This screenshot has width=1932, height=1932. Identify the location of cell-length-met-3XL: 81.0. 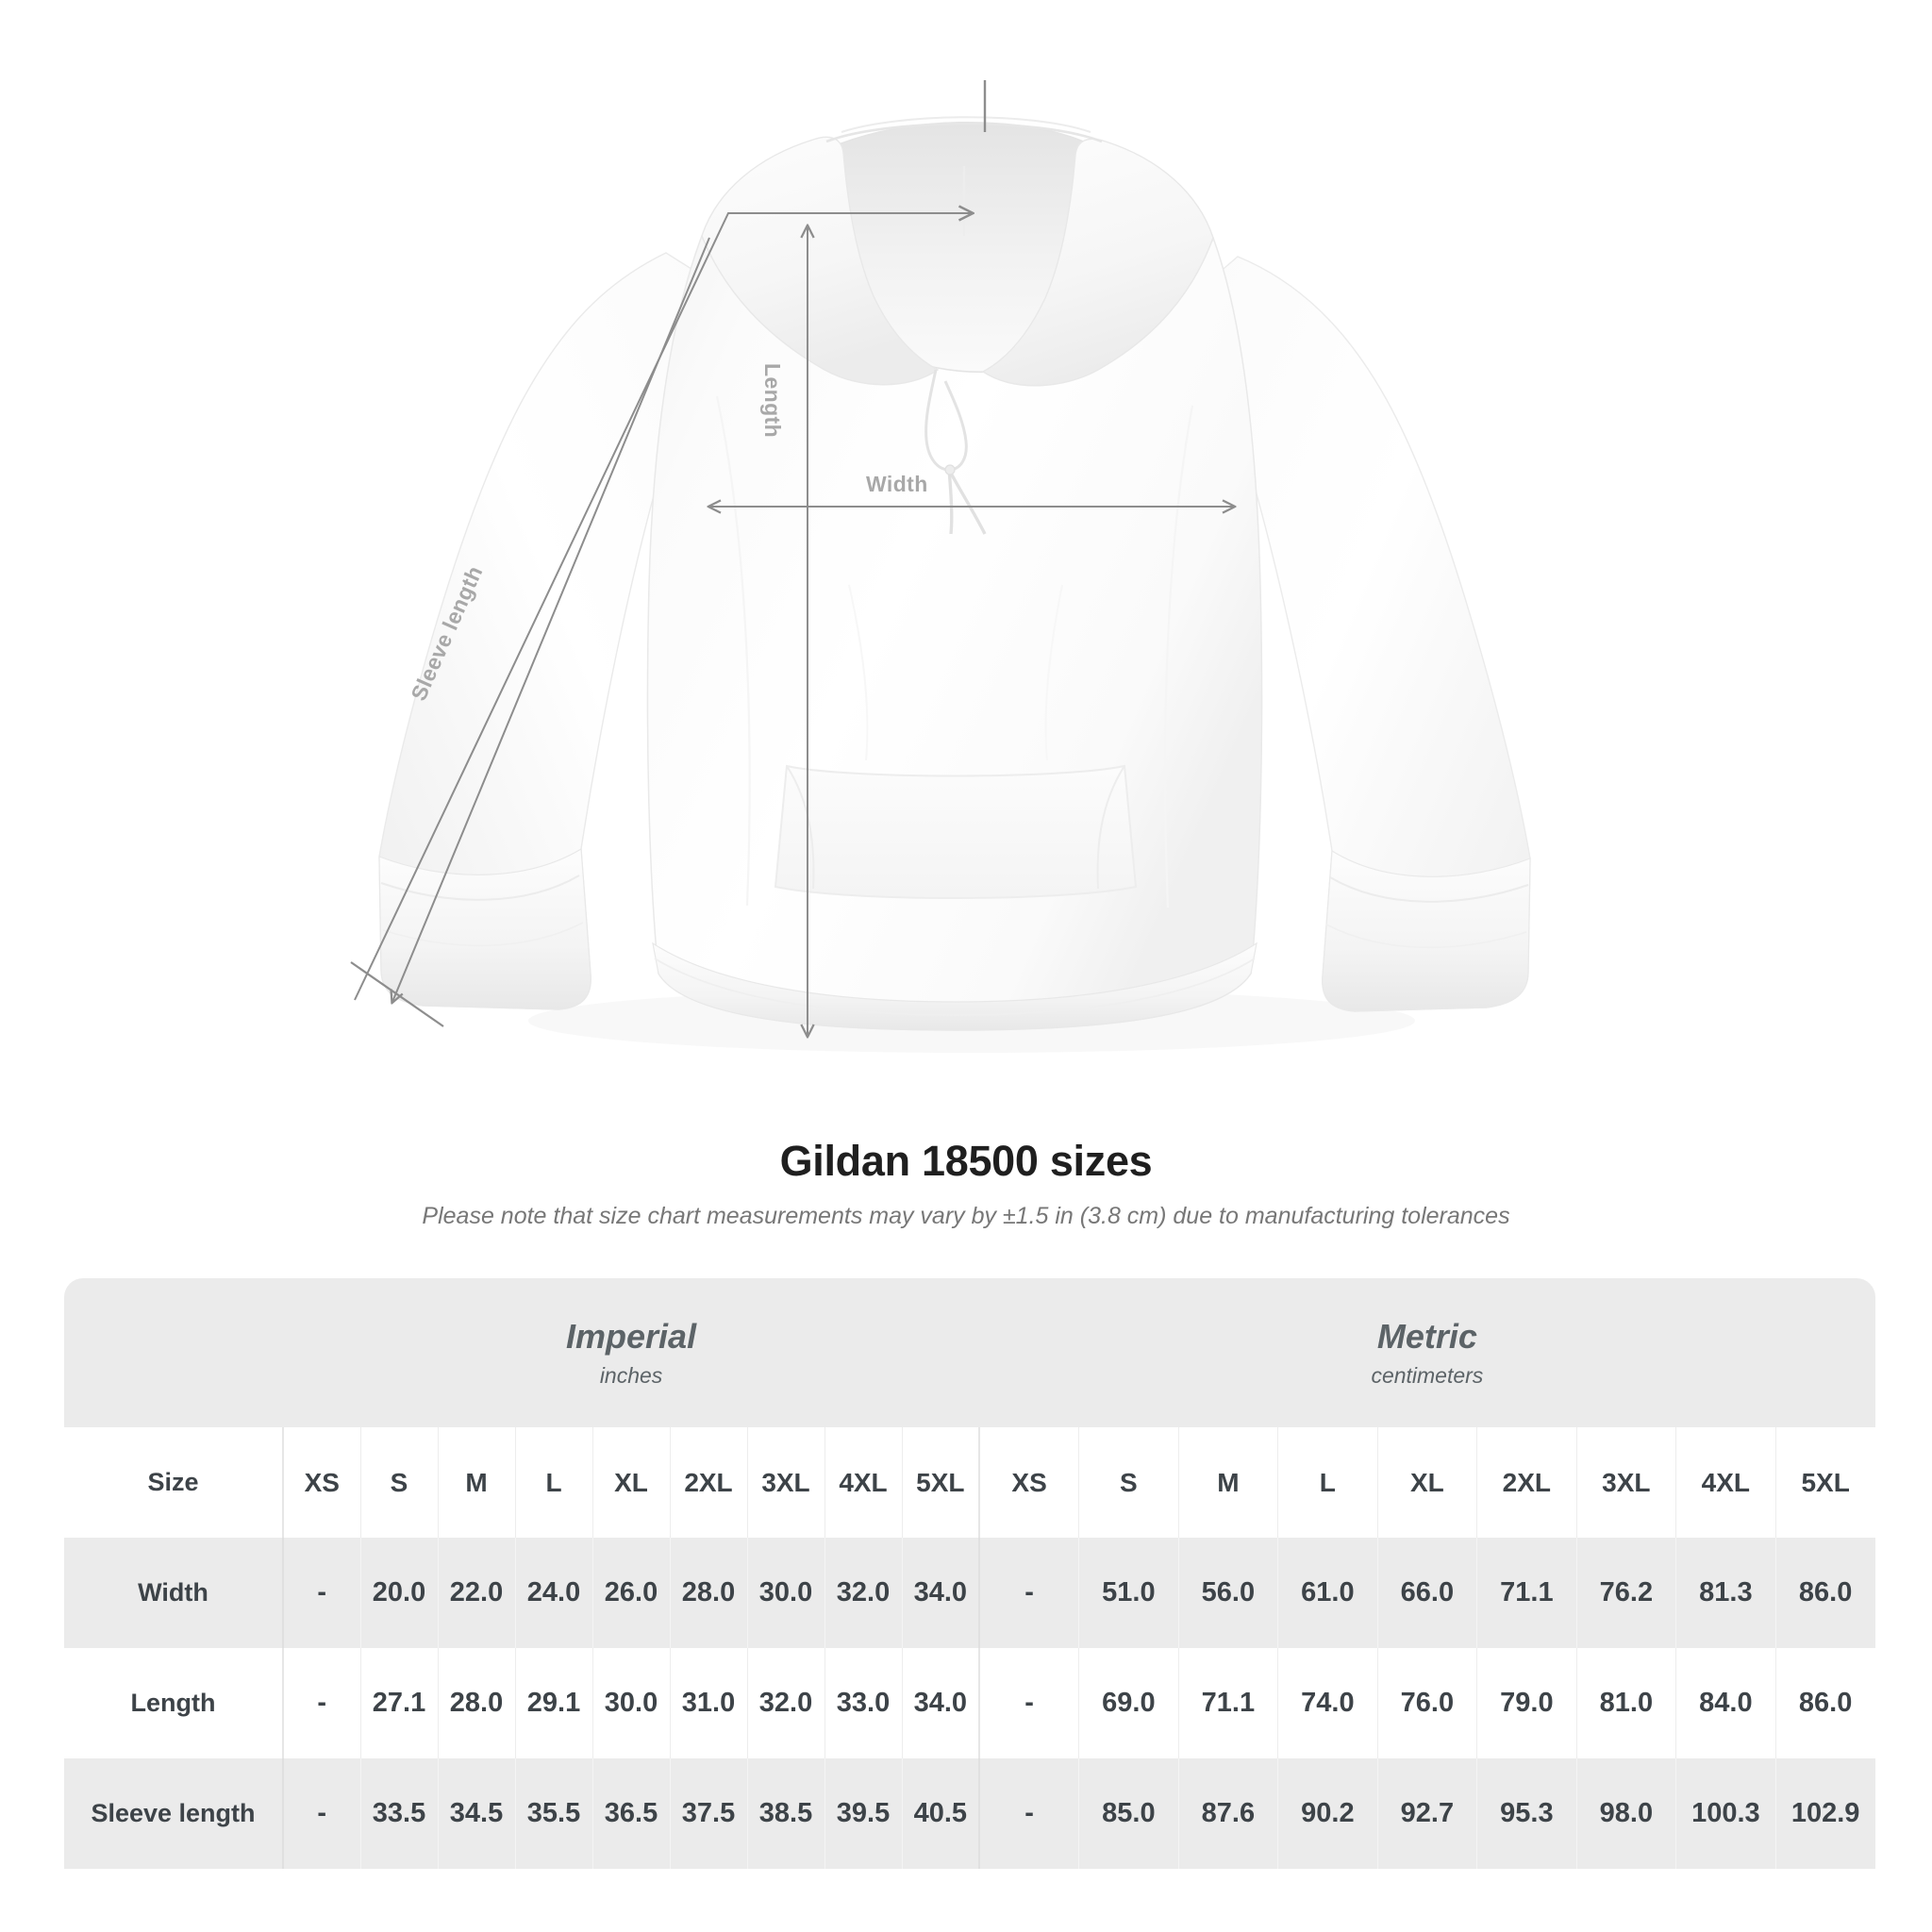
(1625, 1703).